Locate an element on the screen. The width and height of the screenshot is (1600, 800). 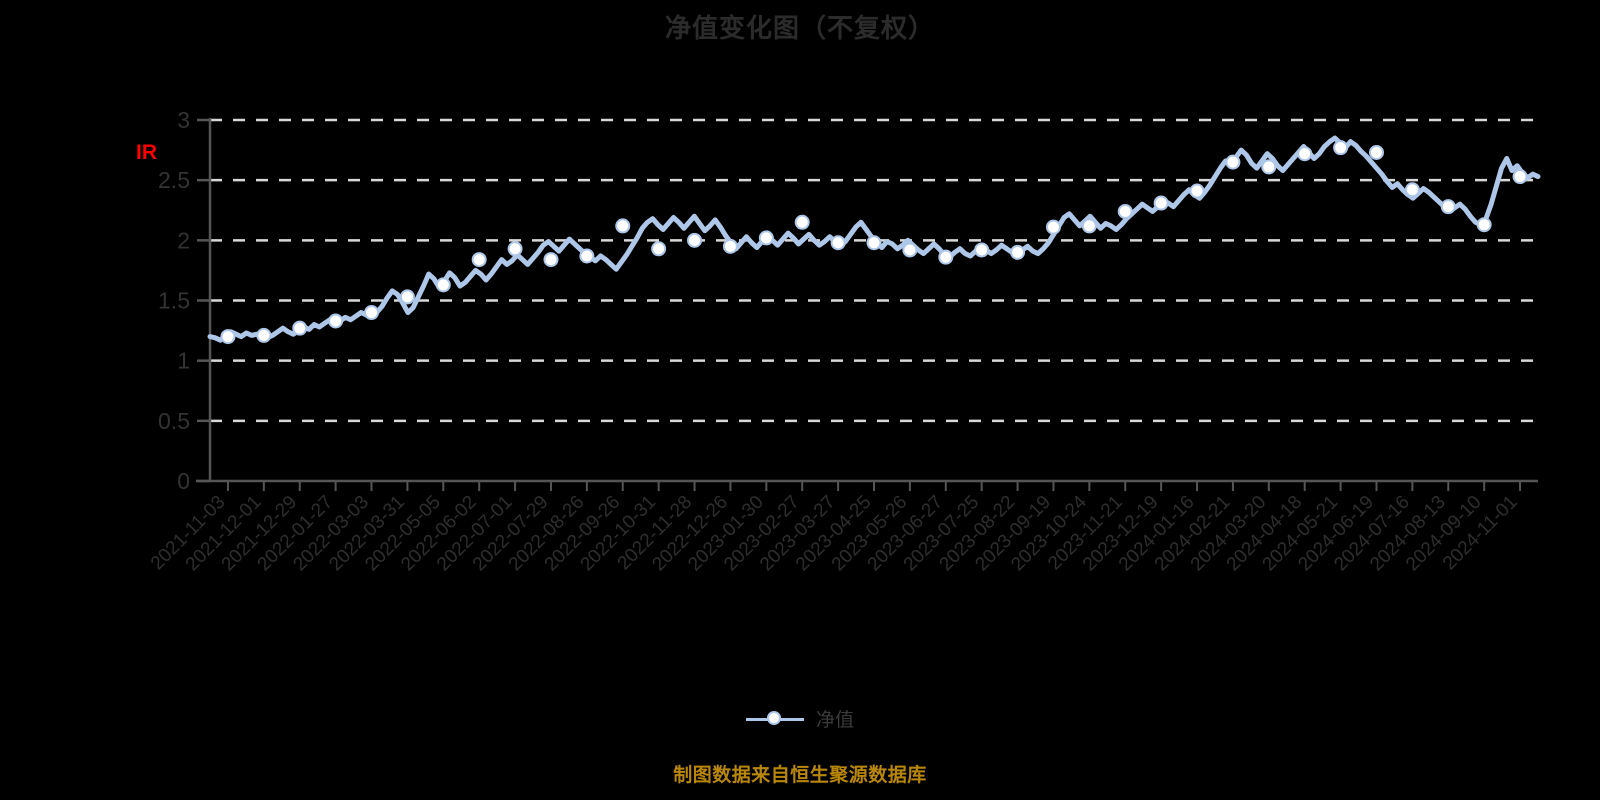
y-tick-label: 0.5 is located at coordinates (174, 421).